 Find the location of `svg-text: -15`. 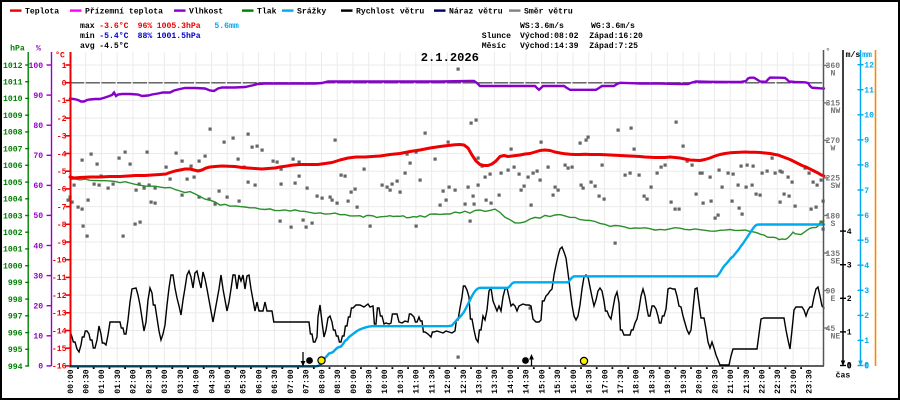

svg-text: -15 is located at coordinates (59, 349).